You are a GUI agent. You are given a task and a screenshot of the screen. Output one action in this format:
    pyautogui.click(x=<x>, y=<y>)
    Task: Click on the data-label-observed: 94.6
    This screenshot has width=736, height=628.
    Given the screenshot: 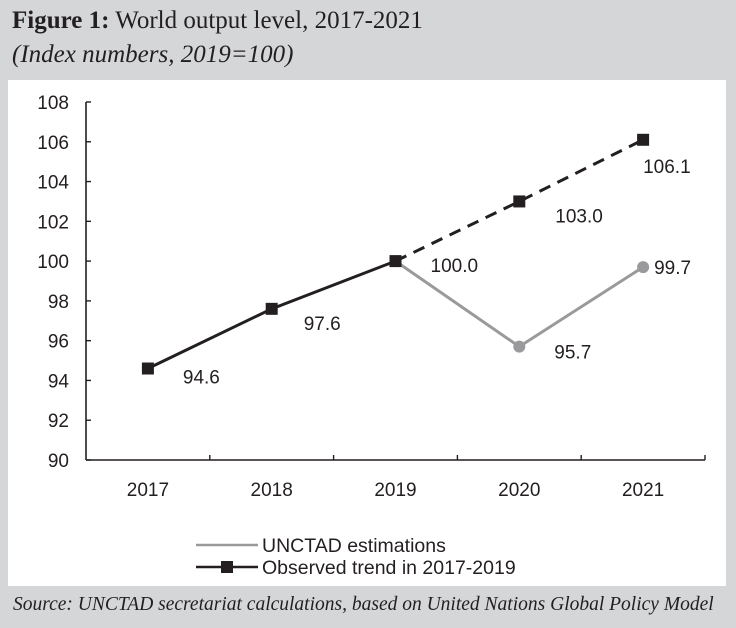 What is the action you would take?
    pyautogui.click(x=201, y=378)
    